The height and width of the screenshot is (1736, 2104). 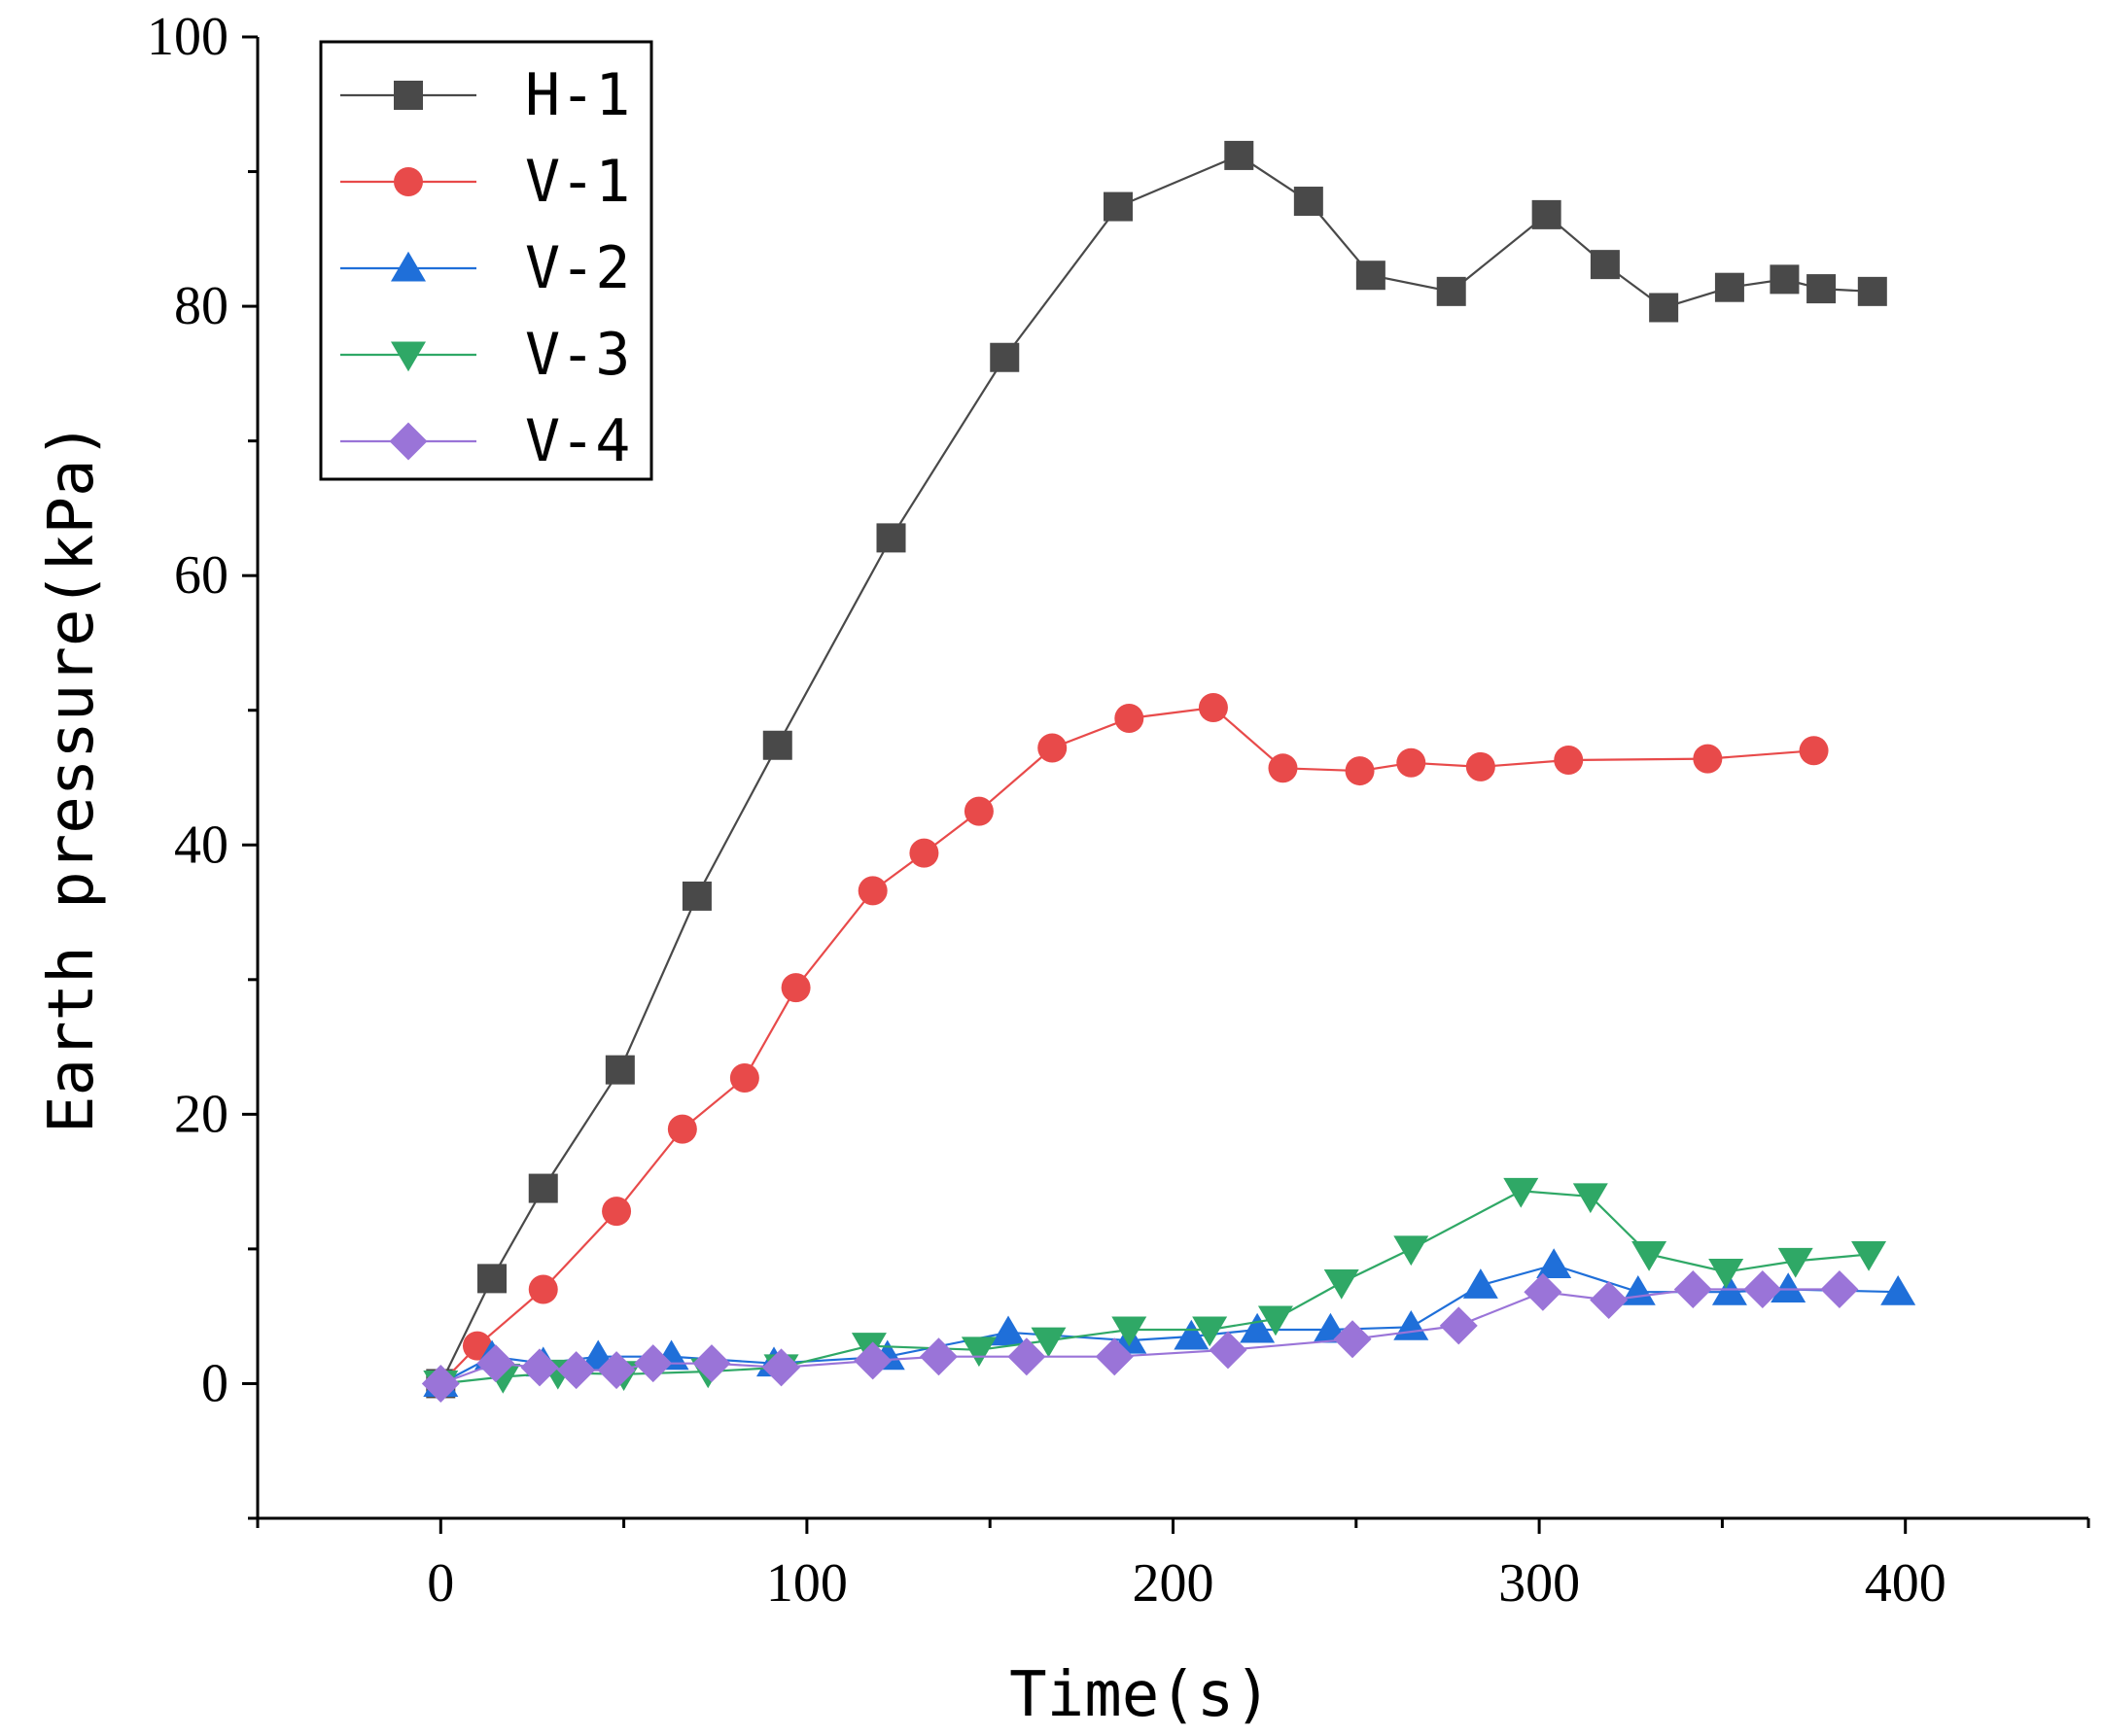 I want to click on legend-box, so click(x=486, y=261).